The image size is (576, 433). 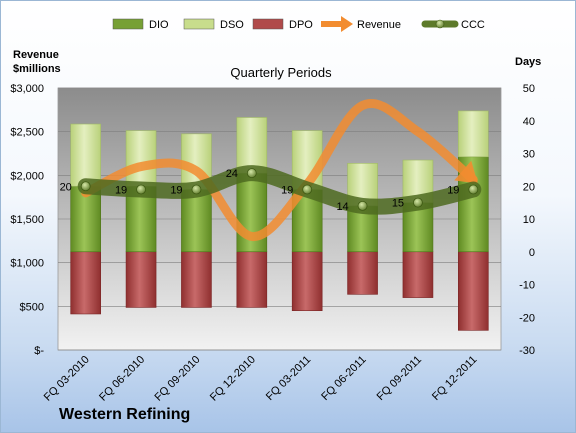 What do you see at coordinates (347, 24) in the screenshot?
I see `legend-swatch-arrowhead` at bounding box center [347, 24].